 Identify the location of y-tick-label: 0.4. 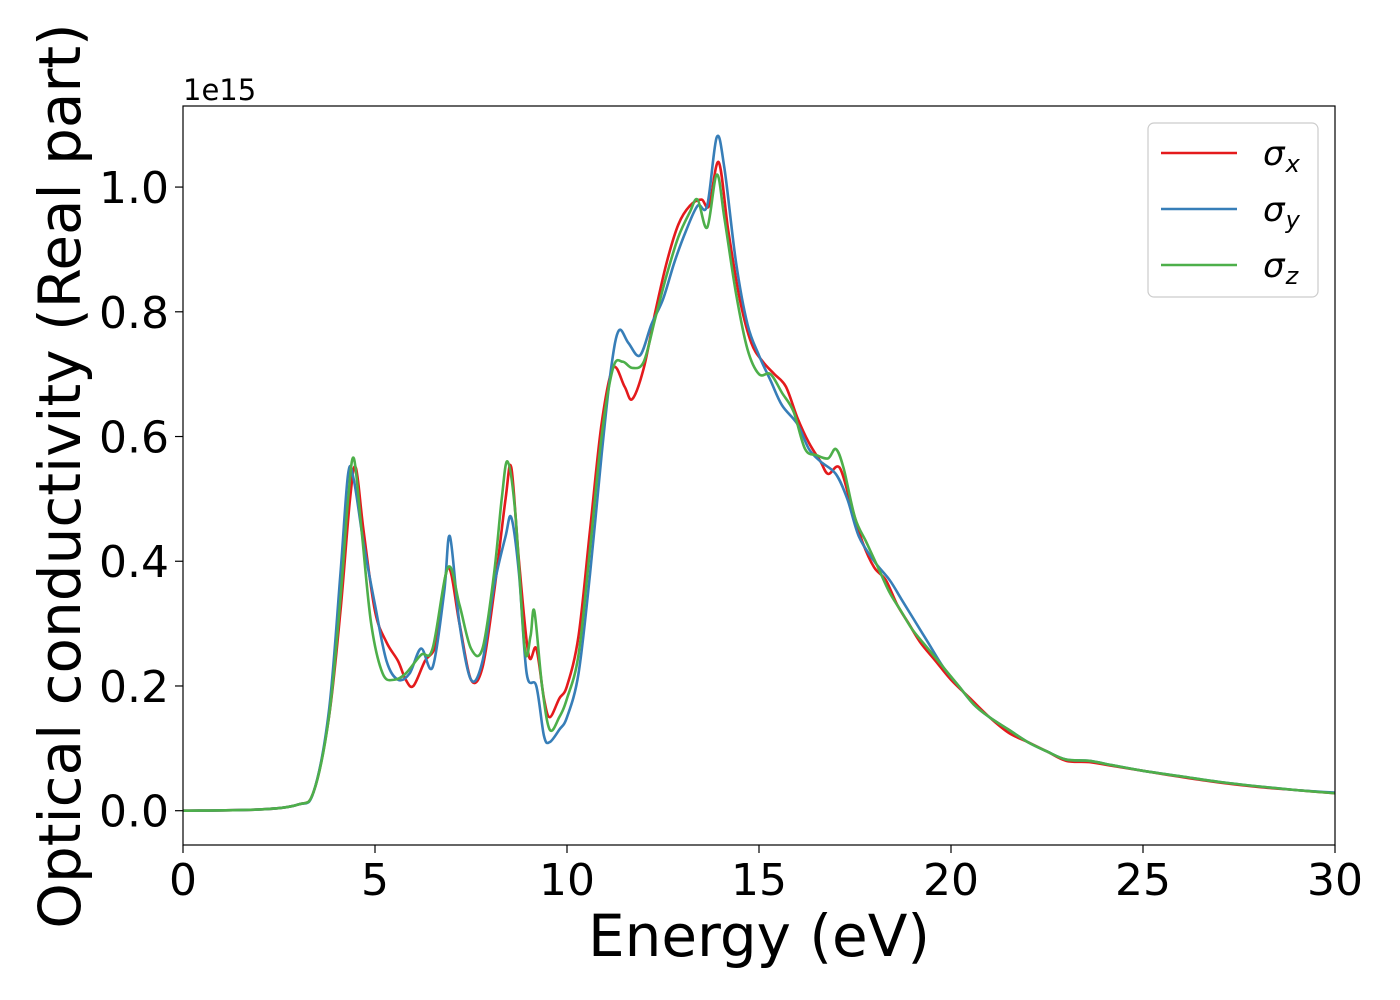
(134, 562).